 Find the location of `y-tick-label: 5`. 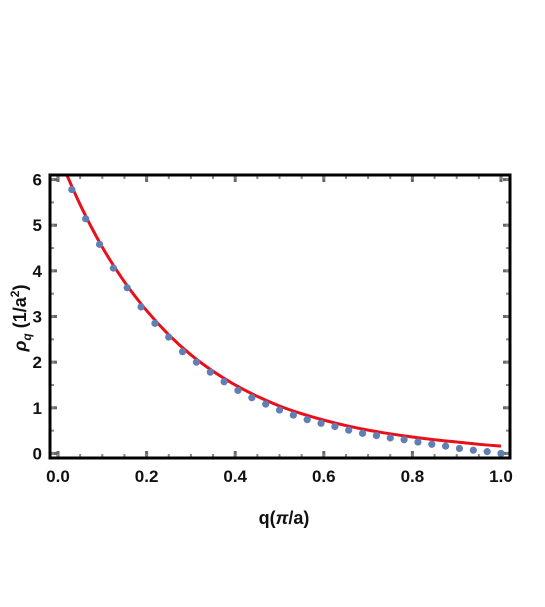

y-tick-label: 5 is located at coordinates (37, 225).